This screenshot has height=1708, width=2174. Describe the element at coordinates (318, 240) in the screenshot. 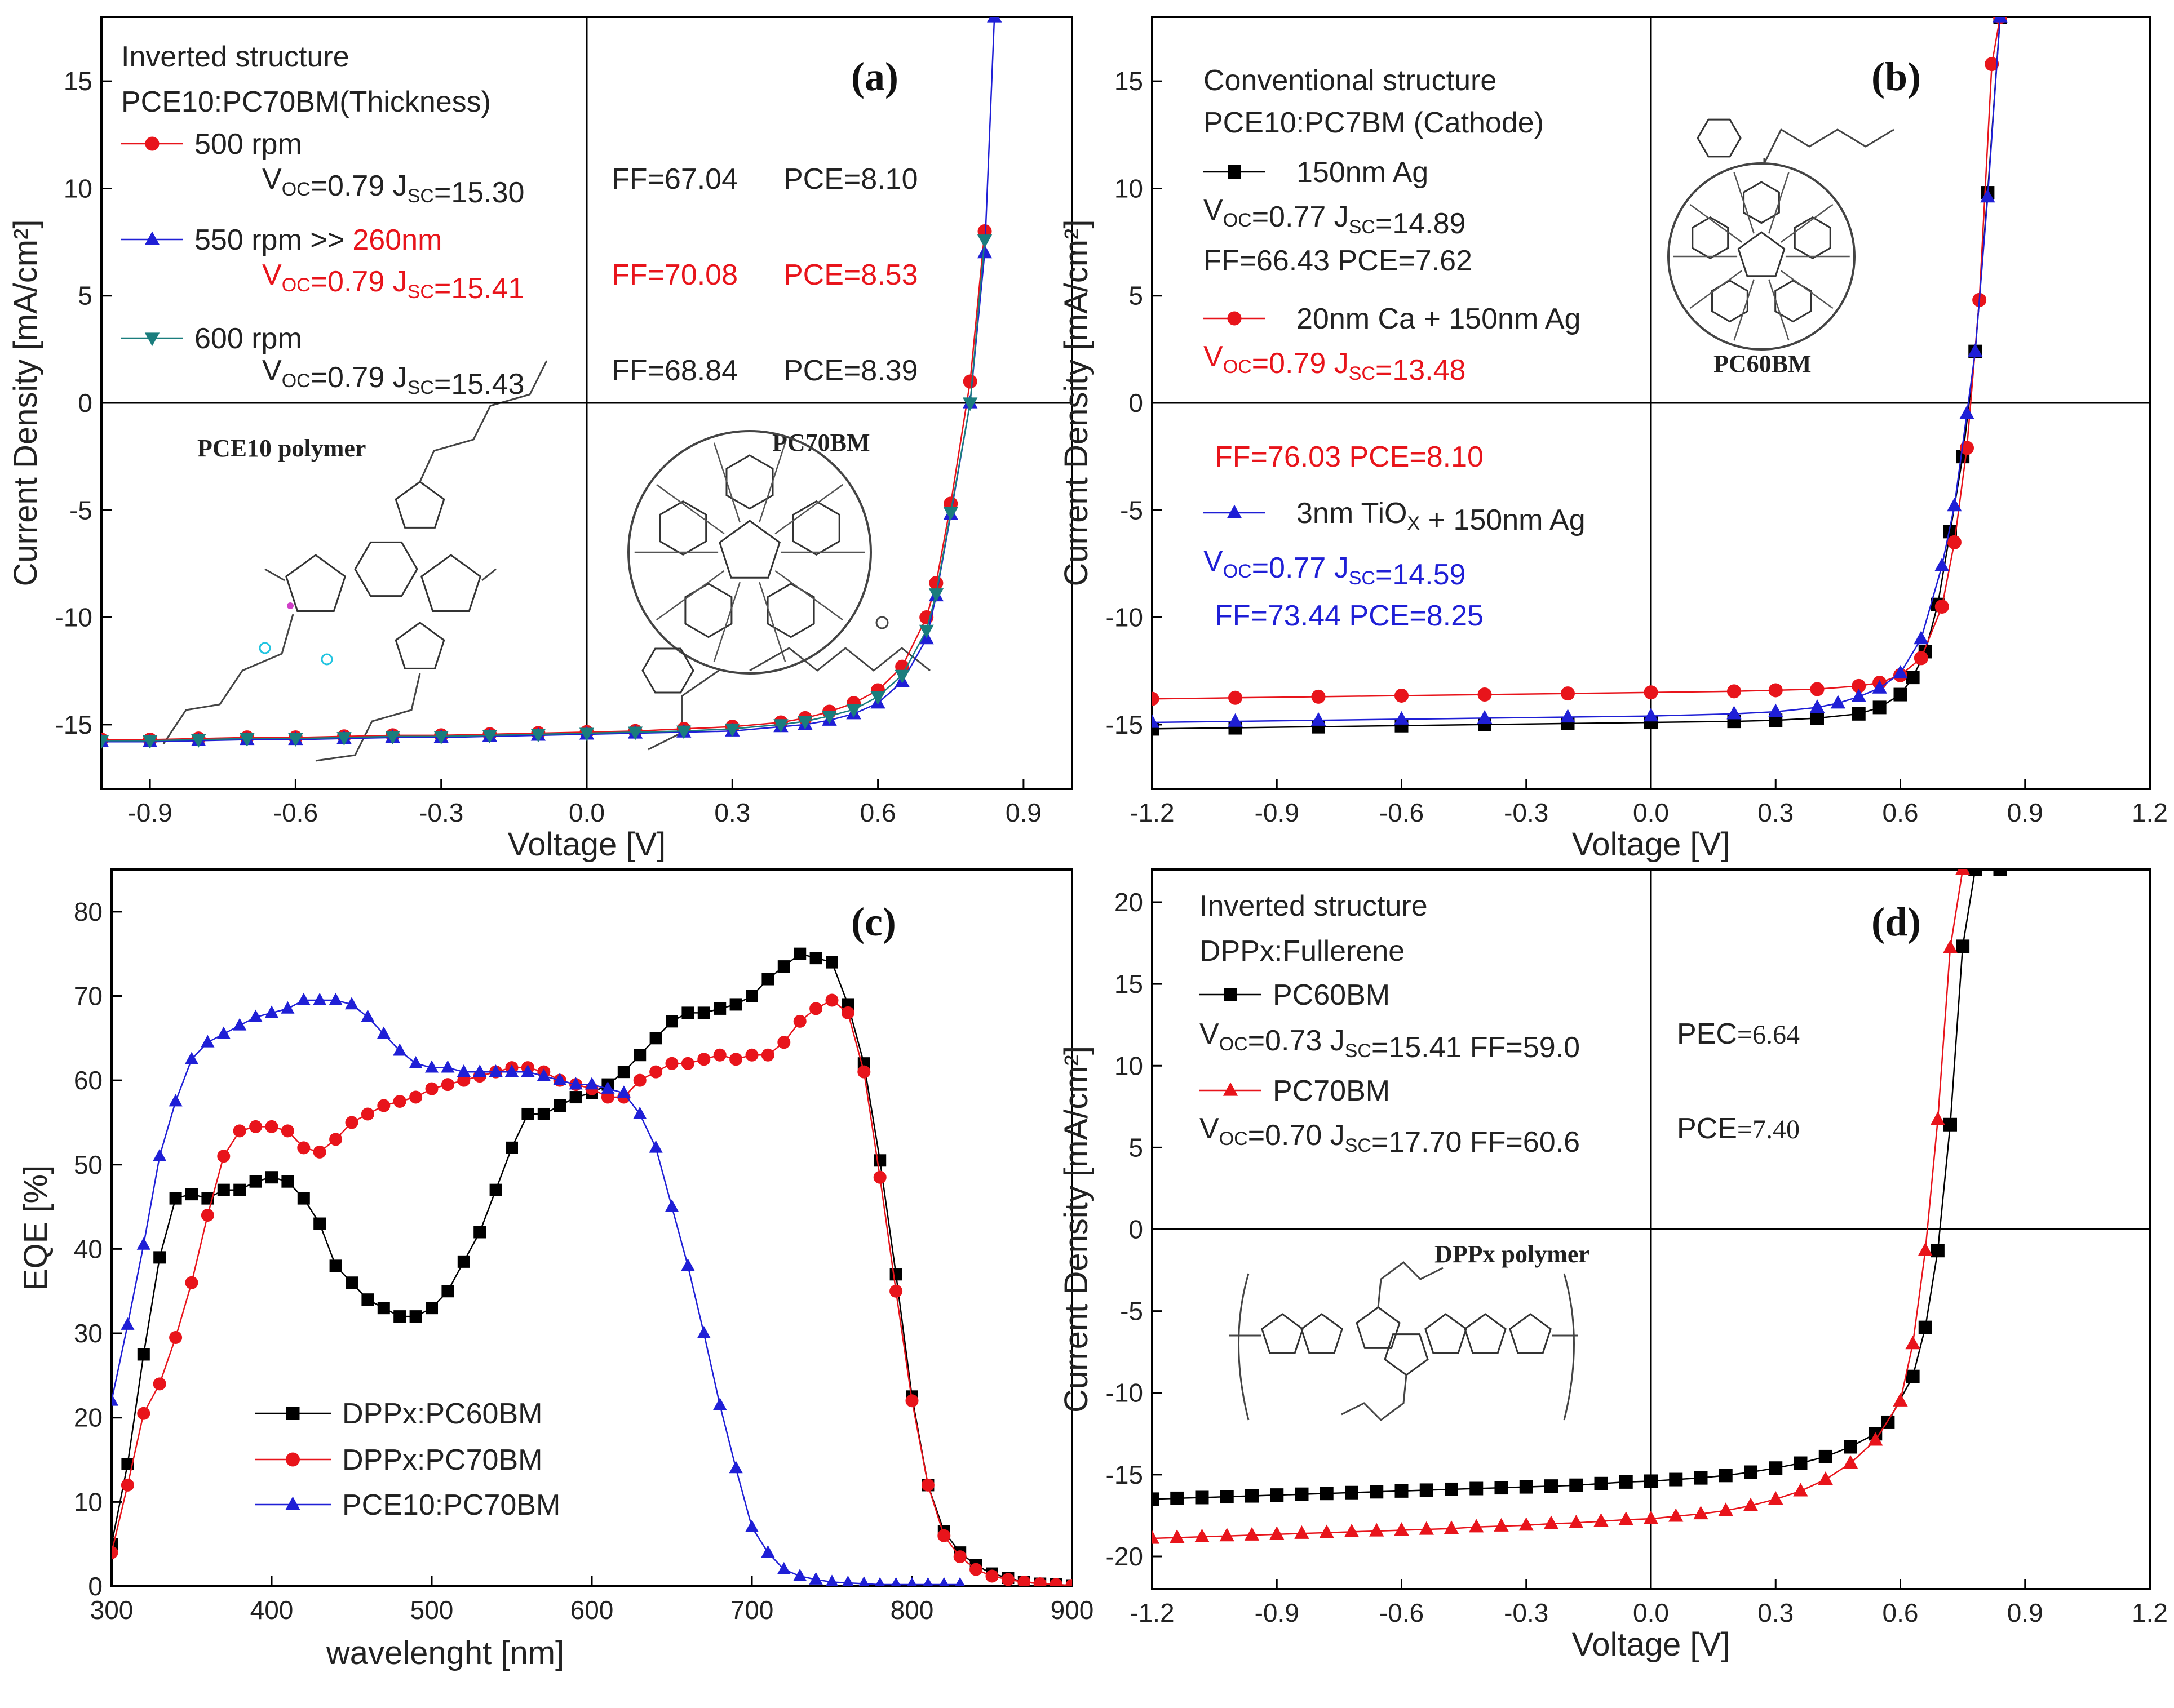

I see `panel-a-legend-entry-1-label: 550 rpm >> 260nm` at that location.